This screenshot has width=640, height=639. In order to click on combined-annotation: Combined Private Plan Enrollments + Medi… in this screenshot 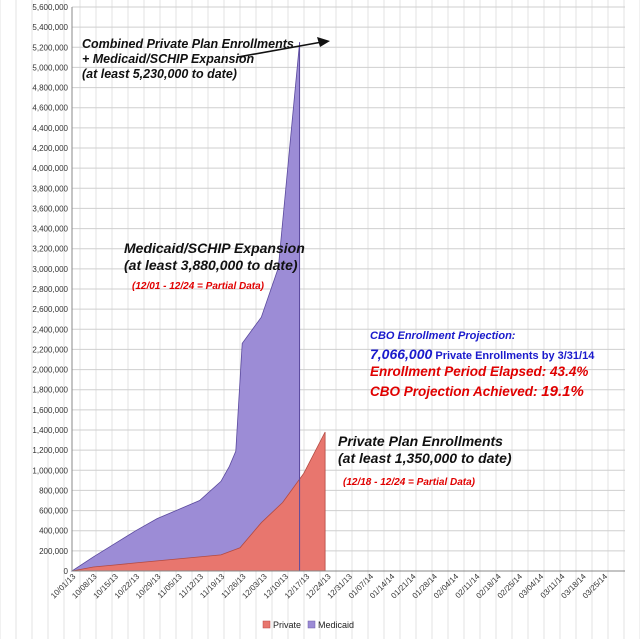, I will do `click(188, 59)`.